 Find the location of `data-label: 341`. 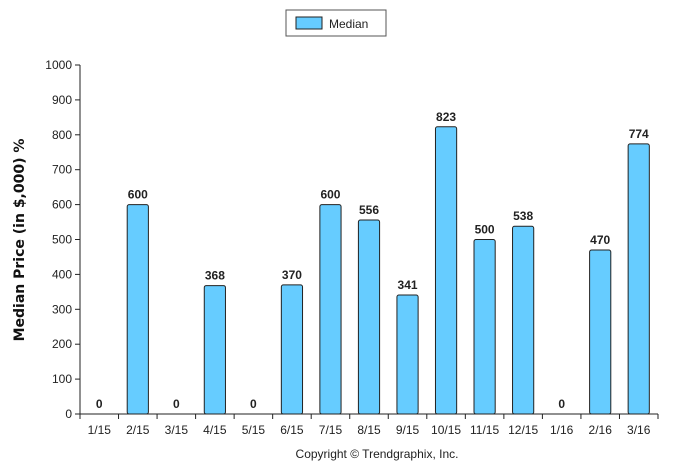

data-label: 341 is located at coordinates (408, 285).